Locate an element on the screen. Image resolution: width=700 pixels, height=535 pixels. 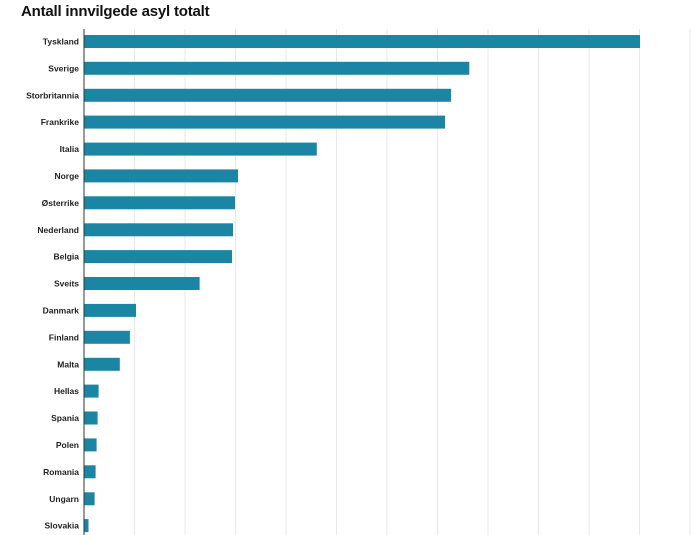
category-label: Østerrike is located at coordinates (61, 203).